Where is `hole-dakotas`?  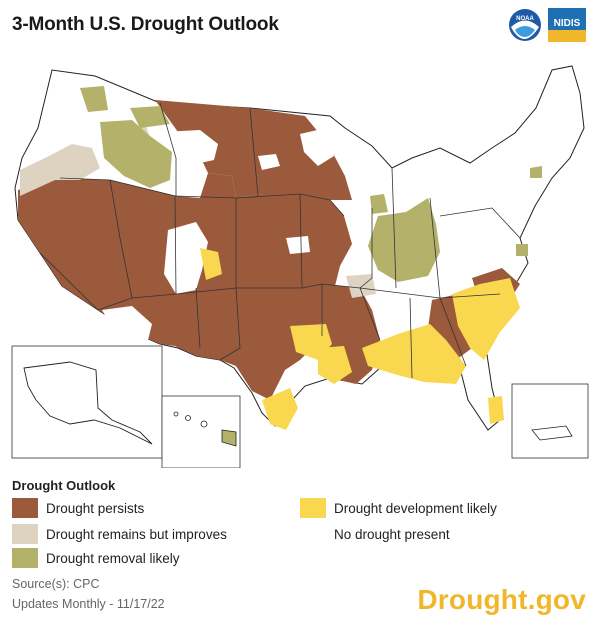
hole-dakotas is located at coordinates (269, 162).